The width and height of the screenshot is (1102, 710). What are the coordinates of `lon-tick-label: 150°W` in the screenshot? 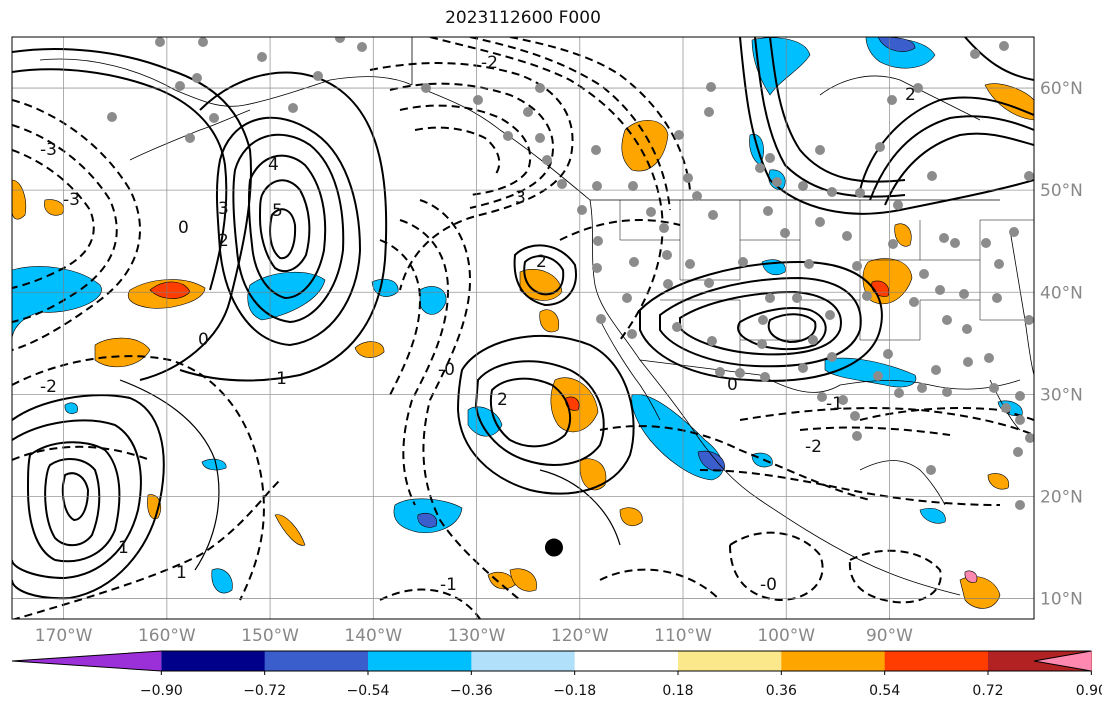 It's located at (270, 636).